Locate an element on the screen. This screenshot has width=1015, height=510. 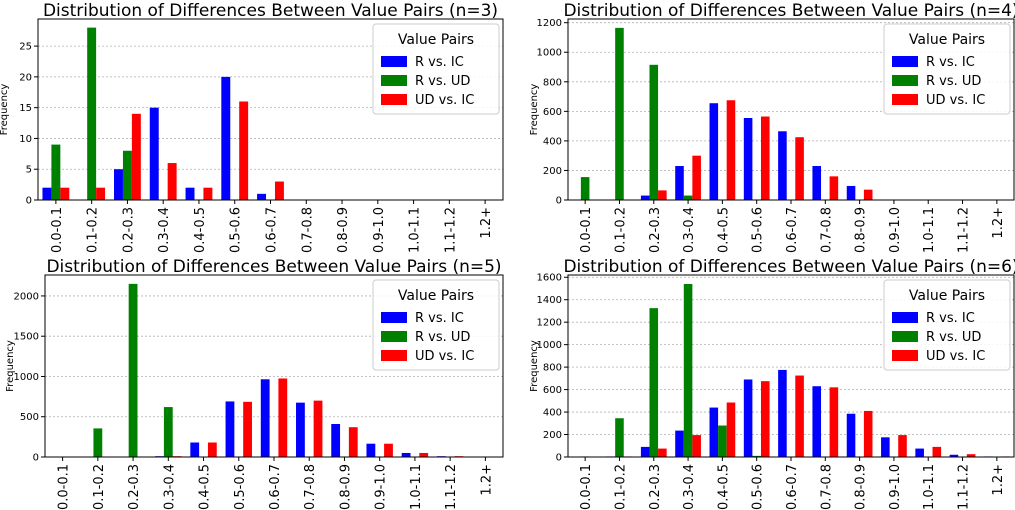
bar-r-vs-ic-0.3-0.4 is located at coordinates (679, 443).